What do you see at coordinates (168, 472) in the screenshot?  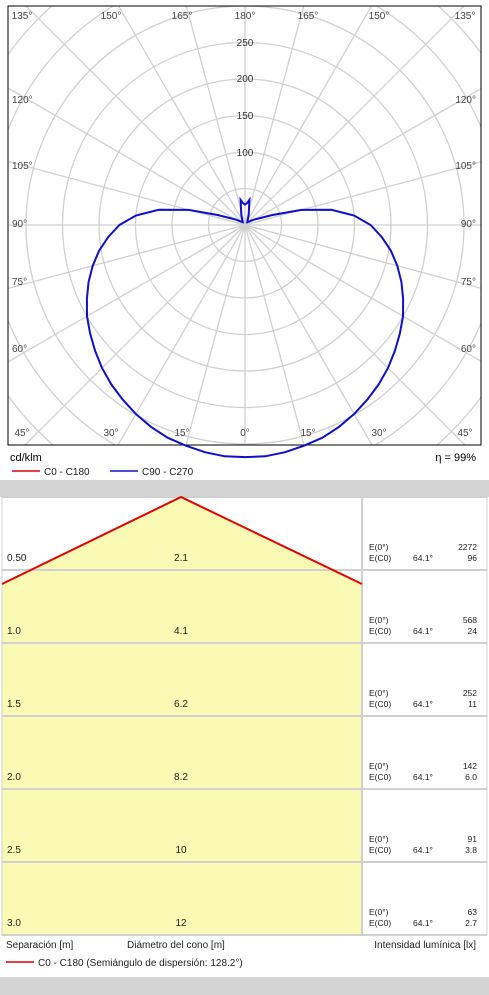 I see `legend-label-c90: C90 - C270` at bounding box center [168, 472].